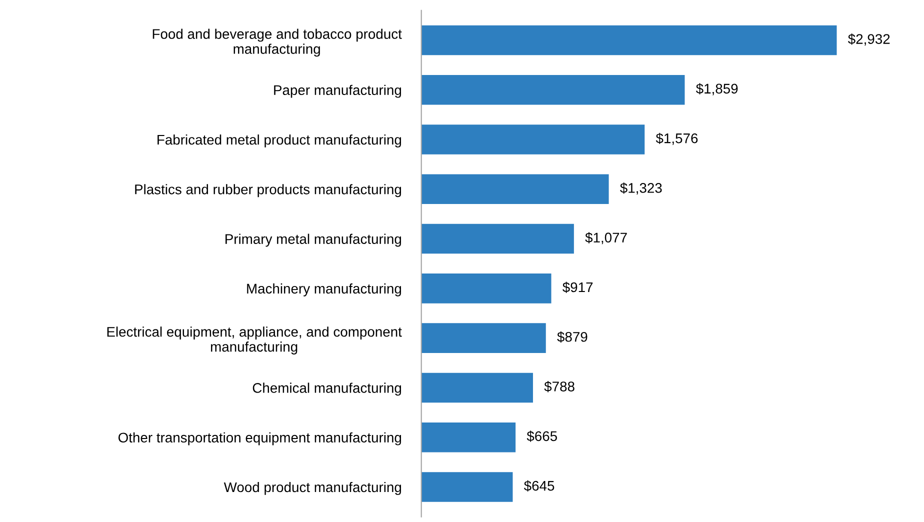 This screenshot has height=522, width=924. What do you see at coordinates (277, 42) in the screenshot?
I see `y-tick-label: Food and beverage and tobacco product manufacturing` at bounding box center [277, 42].